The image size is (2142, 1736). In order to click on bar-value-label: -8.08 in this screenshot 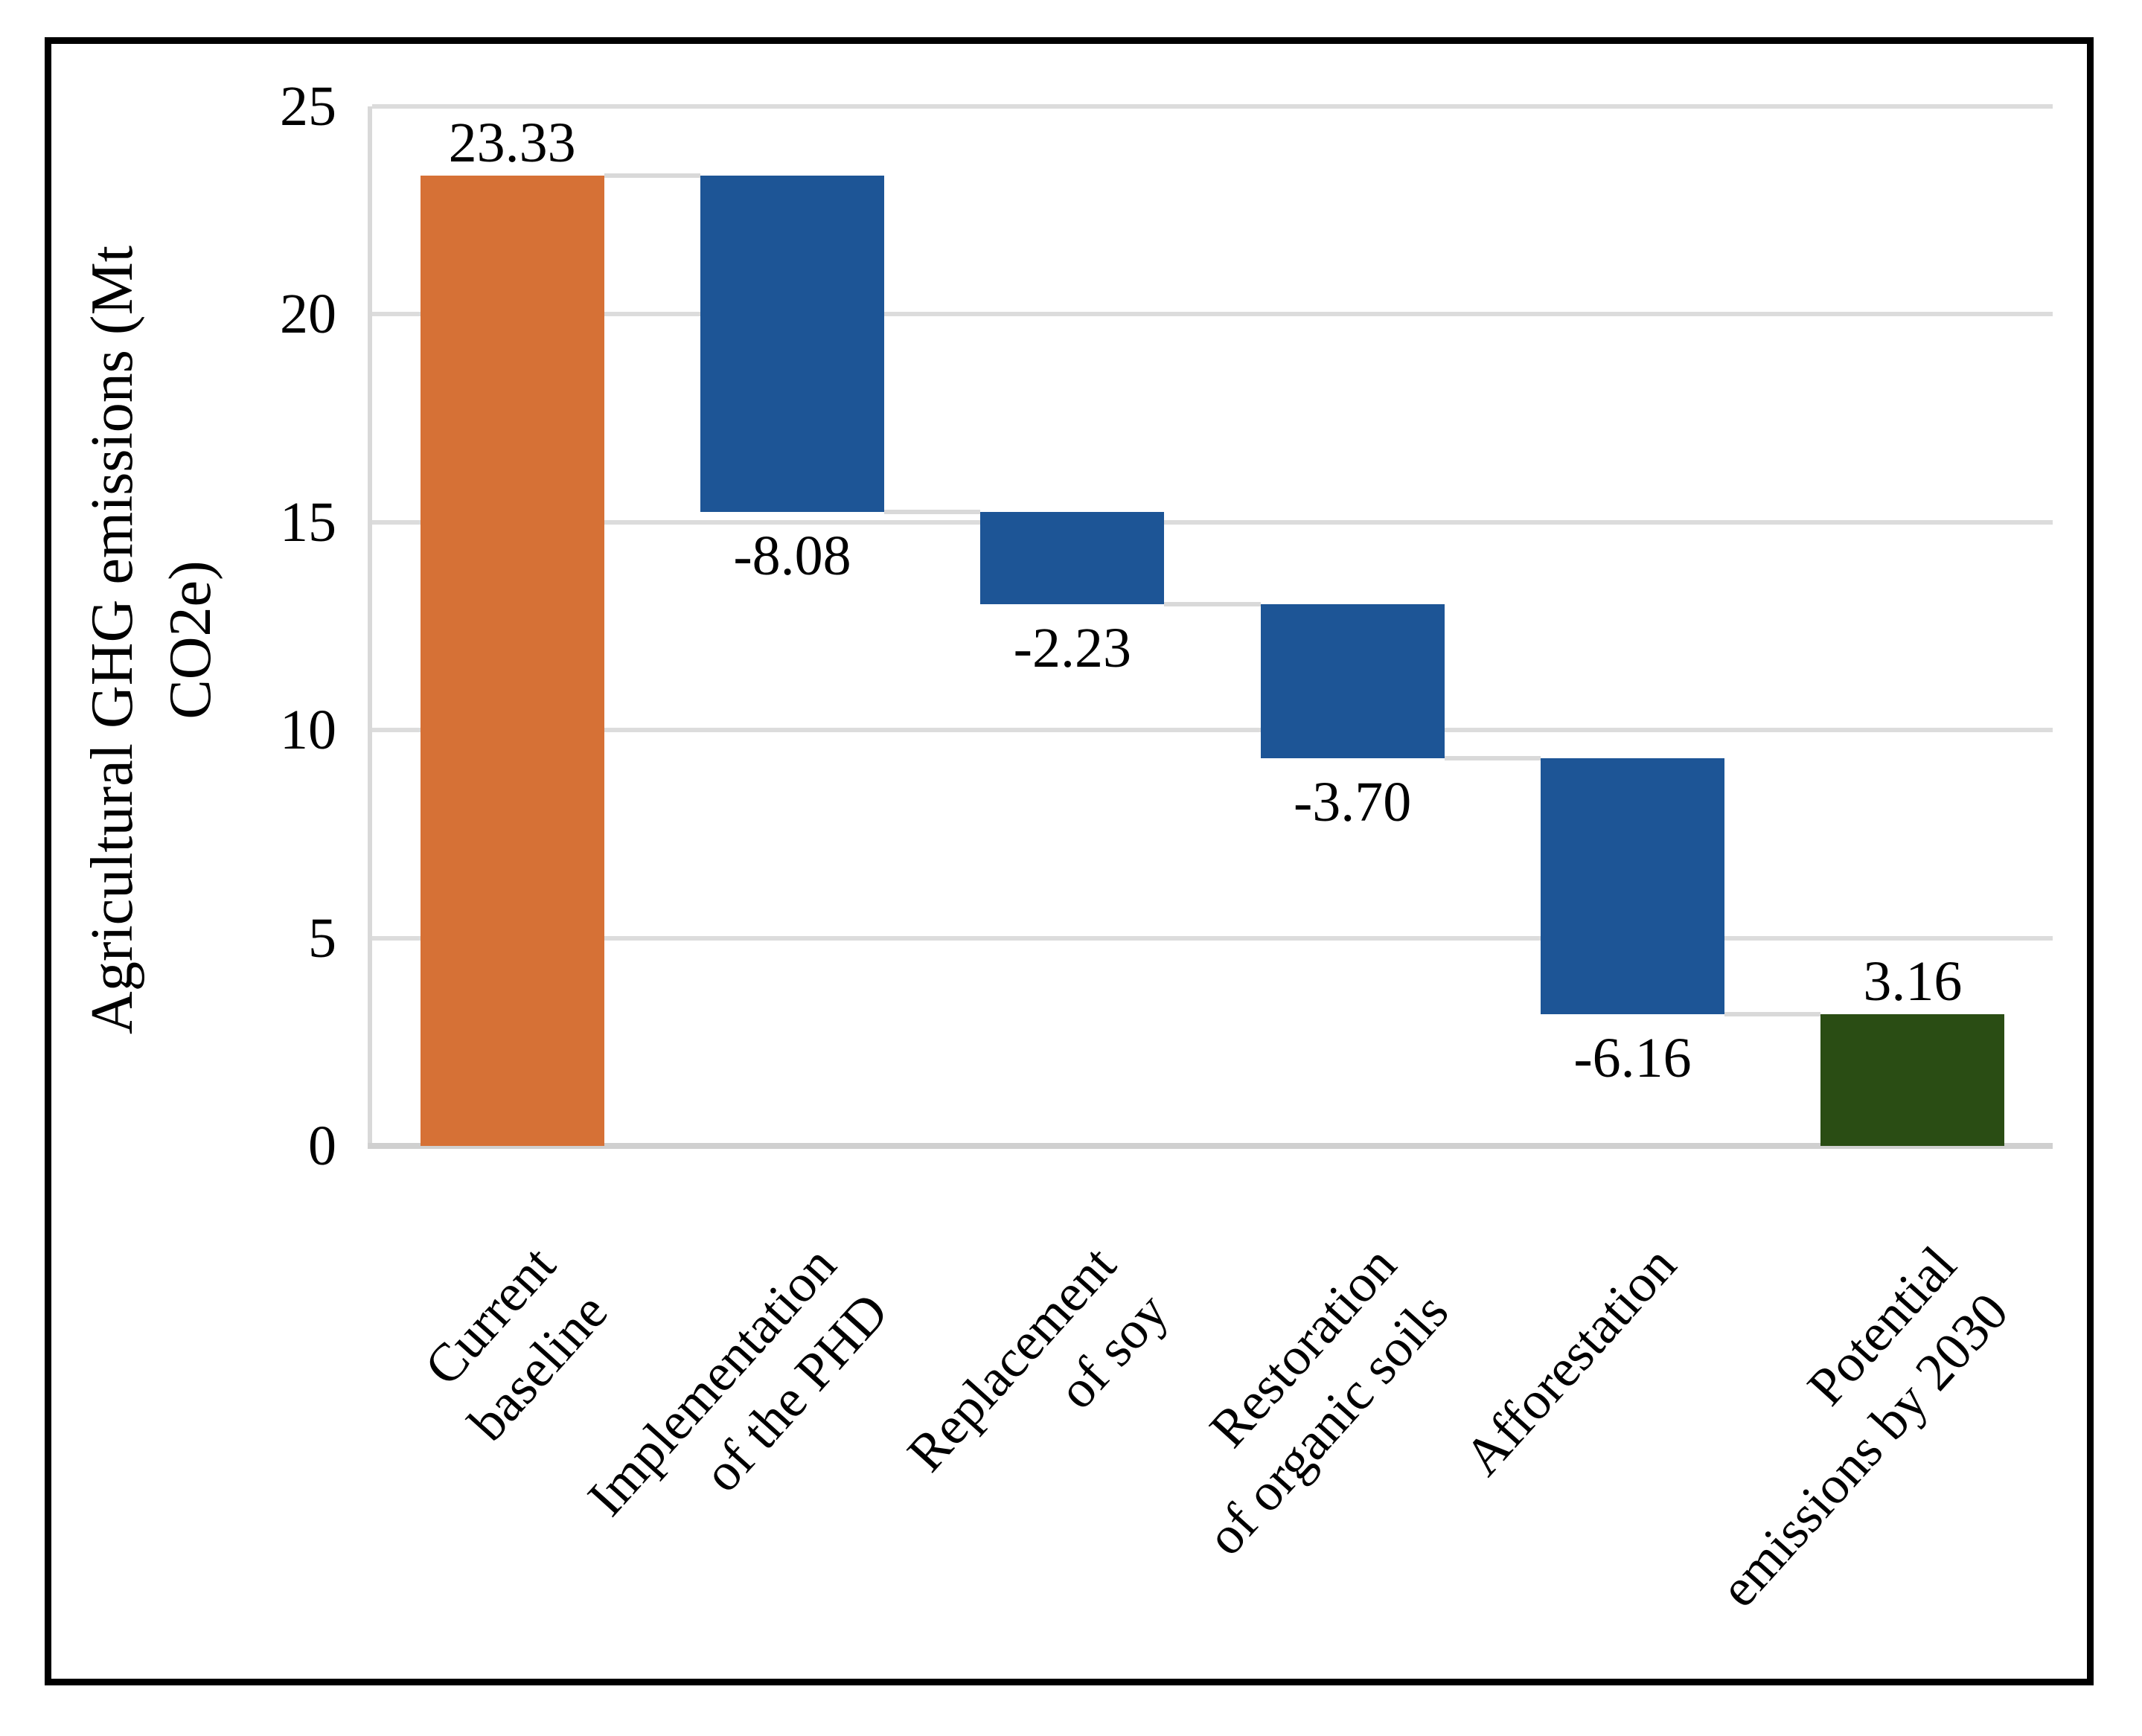, I will do `click(792, 555)`.